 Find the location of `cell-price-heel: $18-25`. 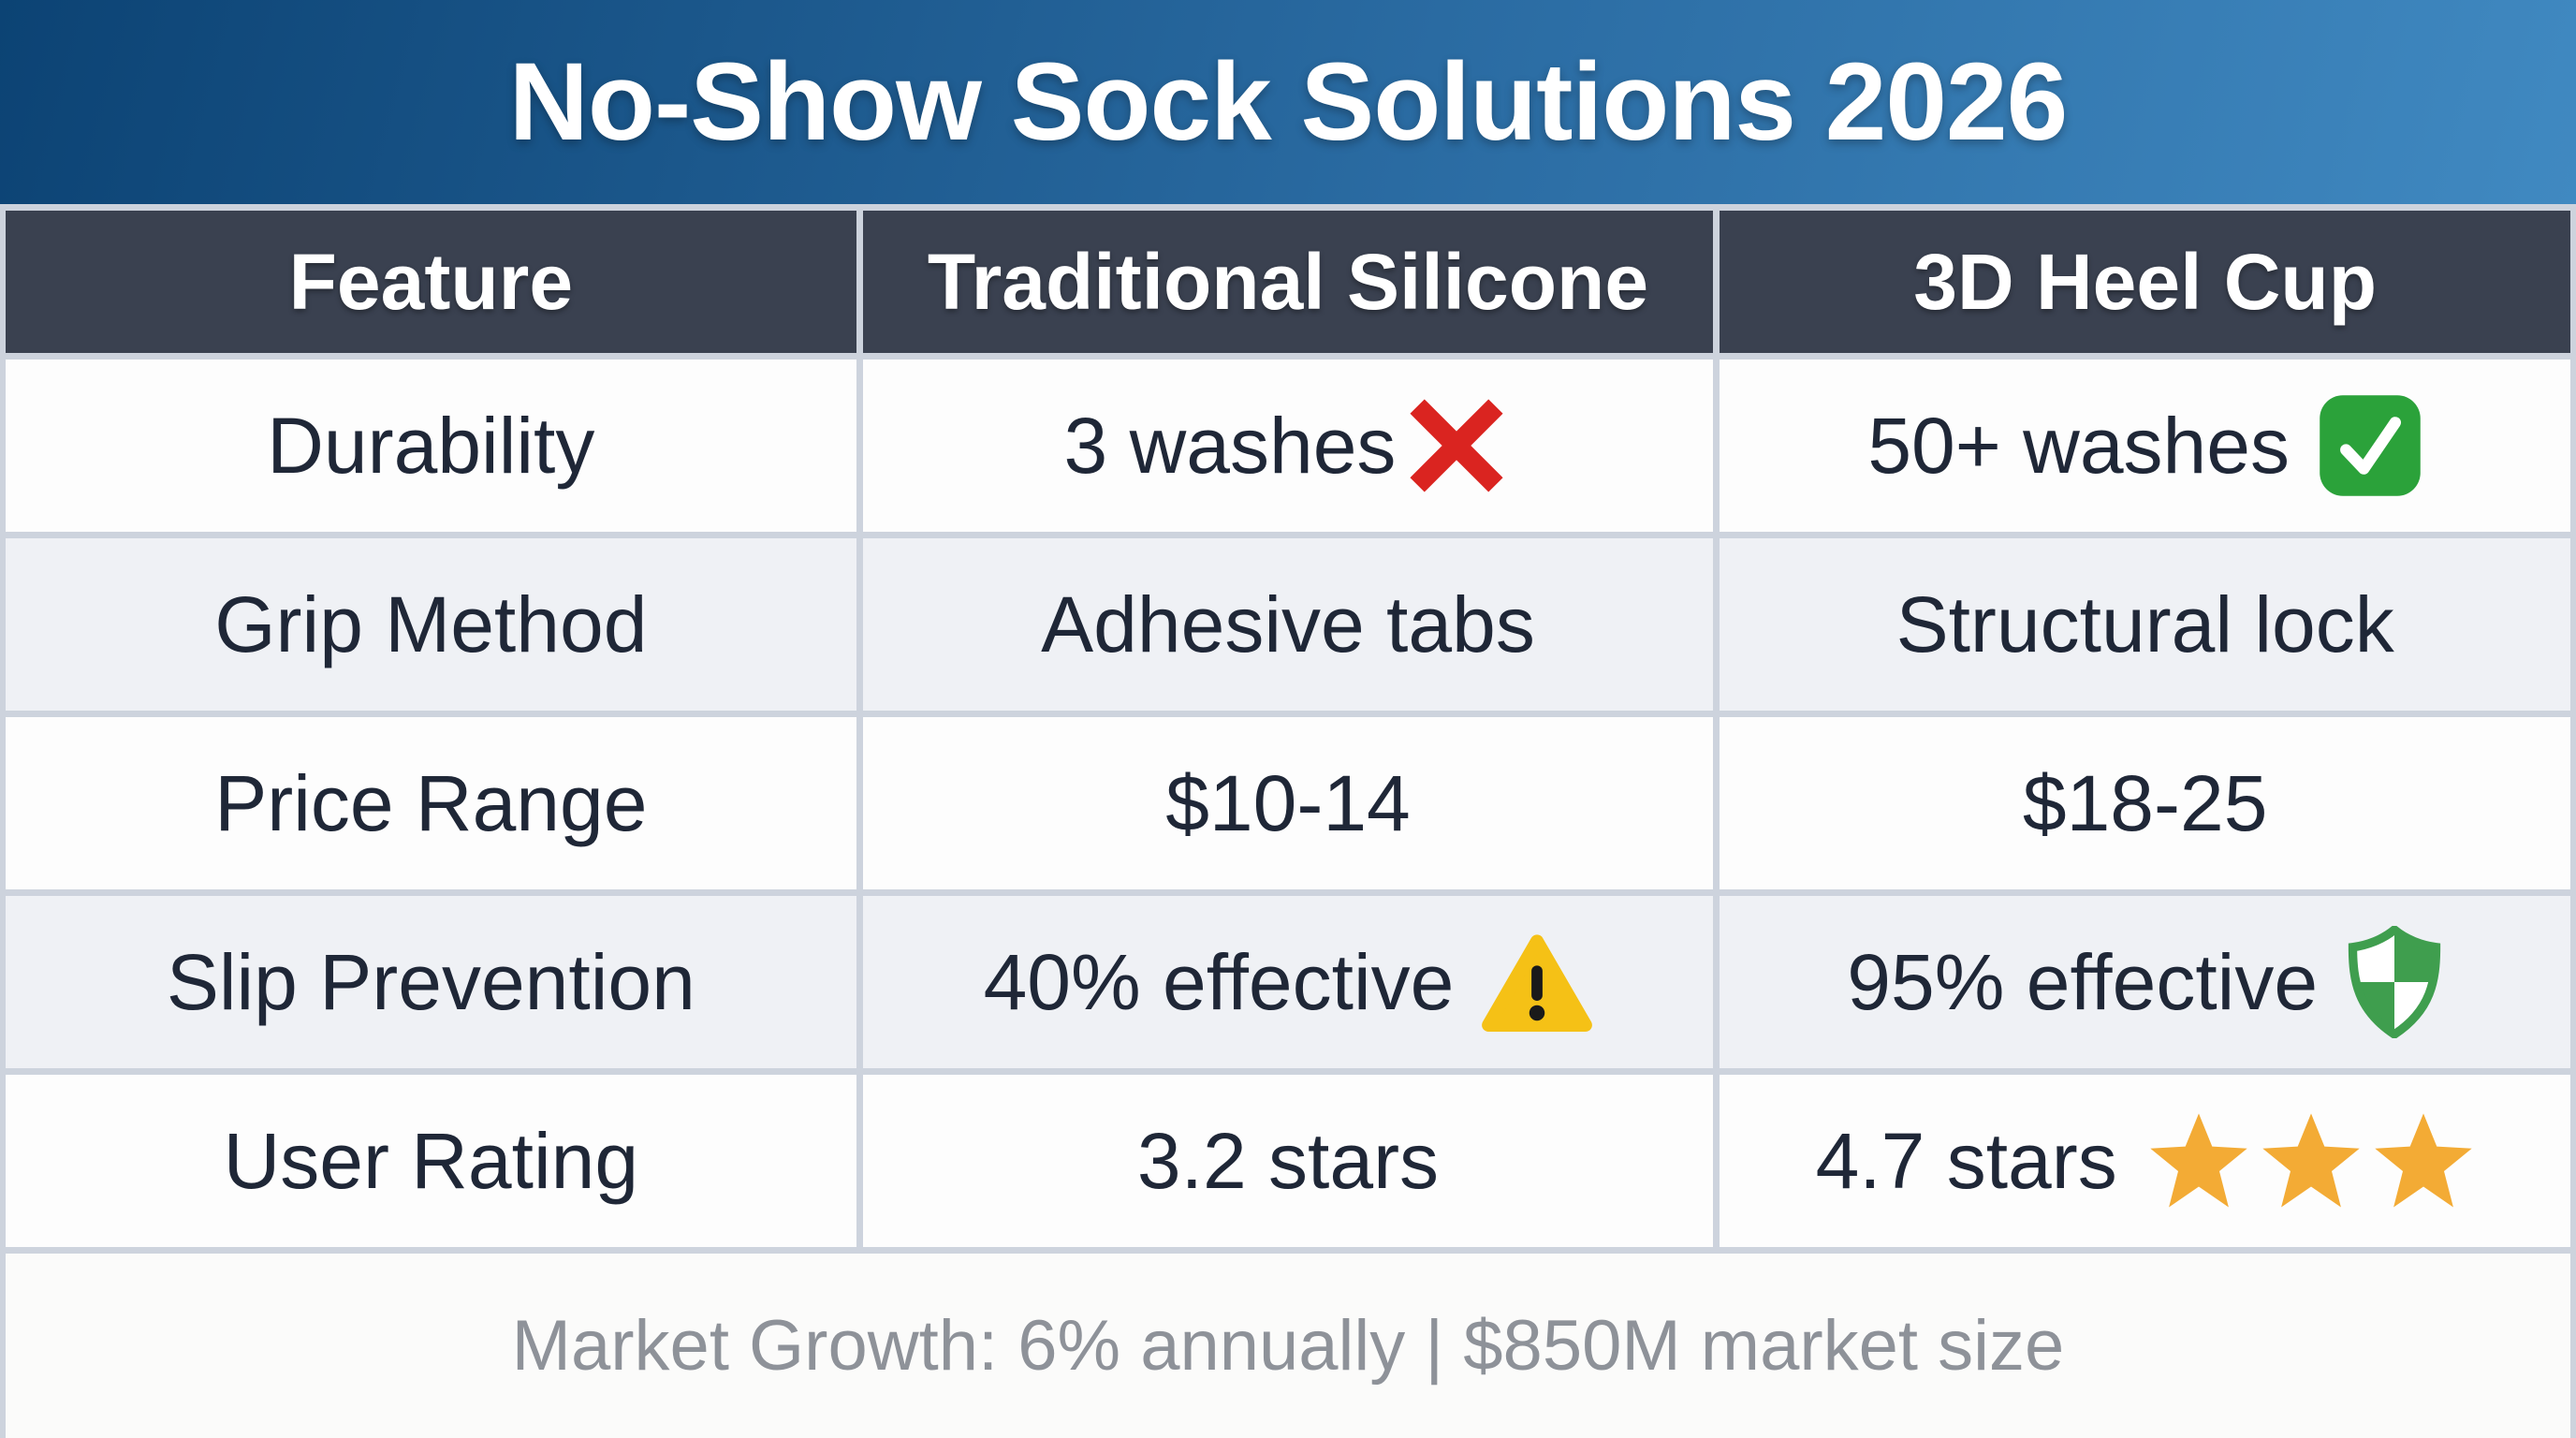

cell-price-heel: $18-25 is located at coordinates (2145, 803).